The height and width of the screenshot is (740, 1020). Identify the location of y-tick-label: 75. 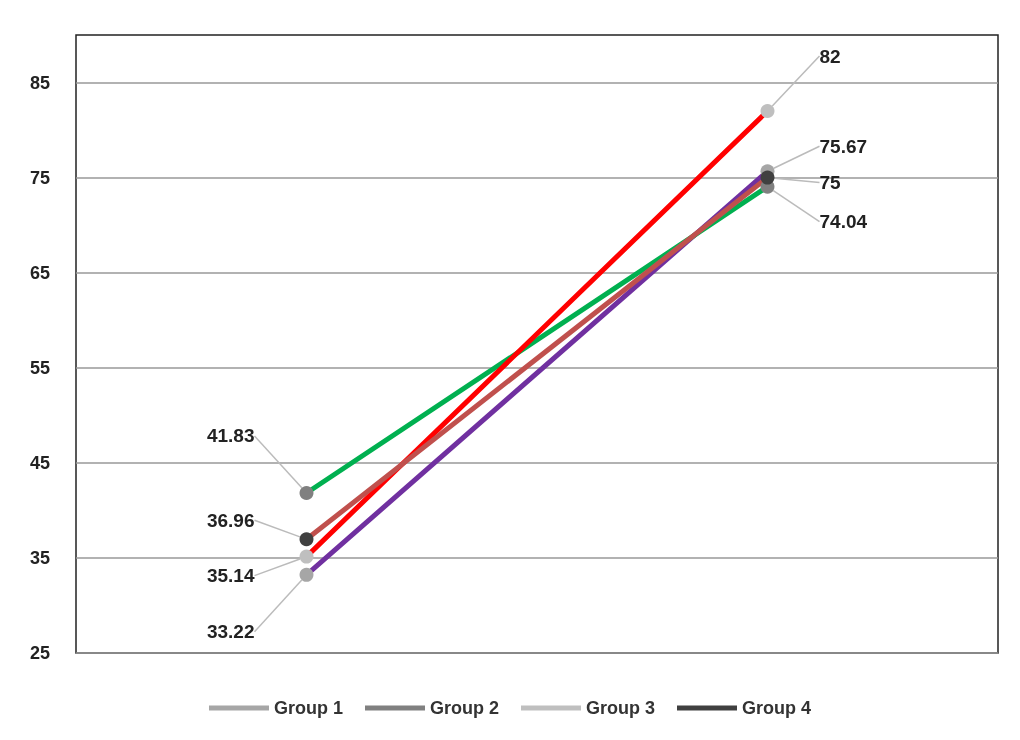
(39, 177).